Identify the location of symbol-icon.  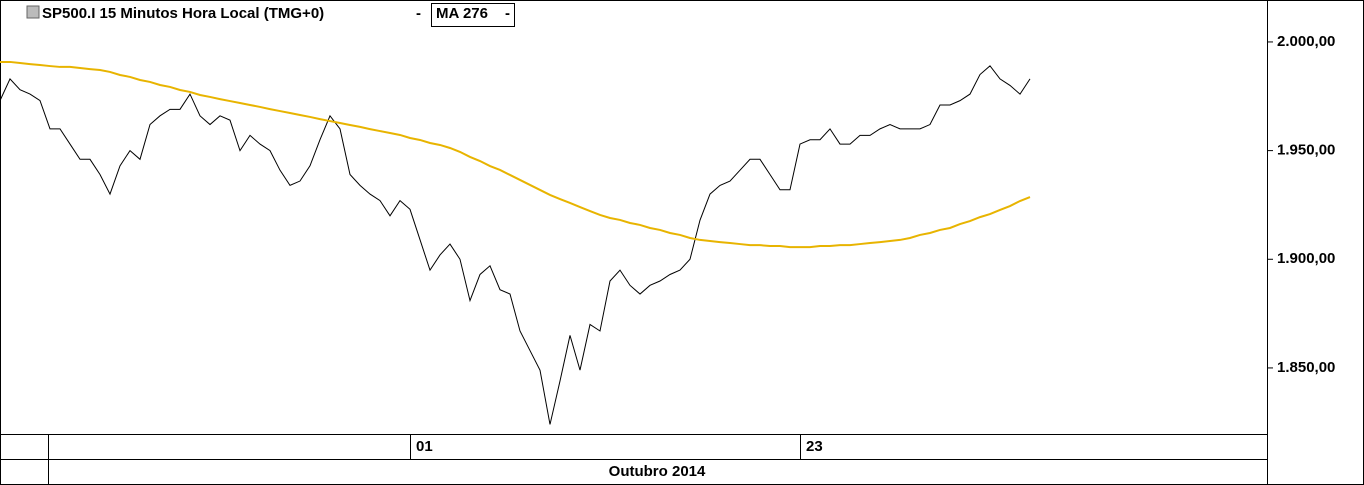
(33, 12).